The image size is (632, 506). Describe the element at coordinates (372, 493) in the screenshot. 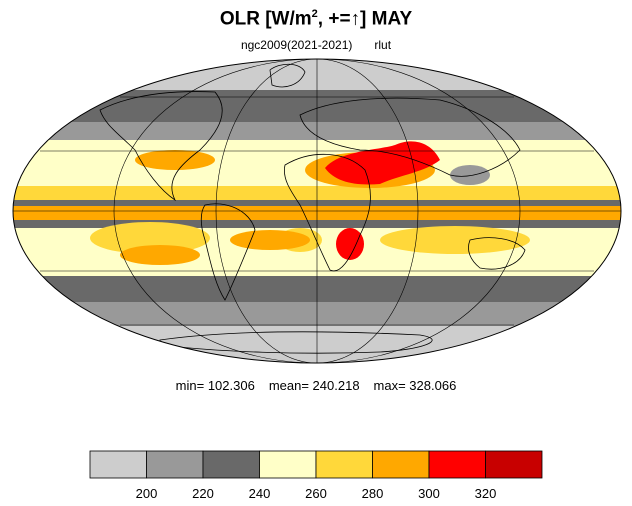

I see `colorbar-tick-label: 280` at that location.